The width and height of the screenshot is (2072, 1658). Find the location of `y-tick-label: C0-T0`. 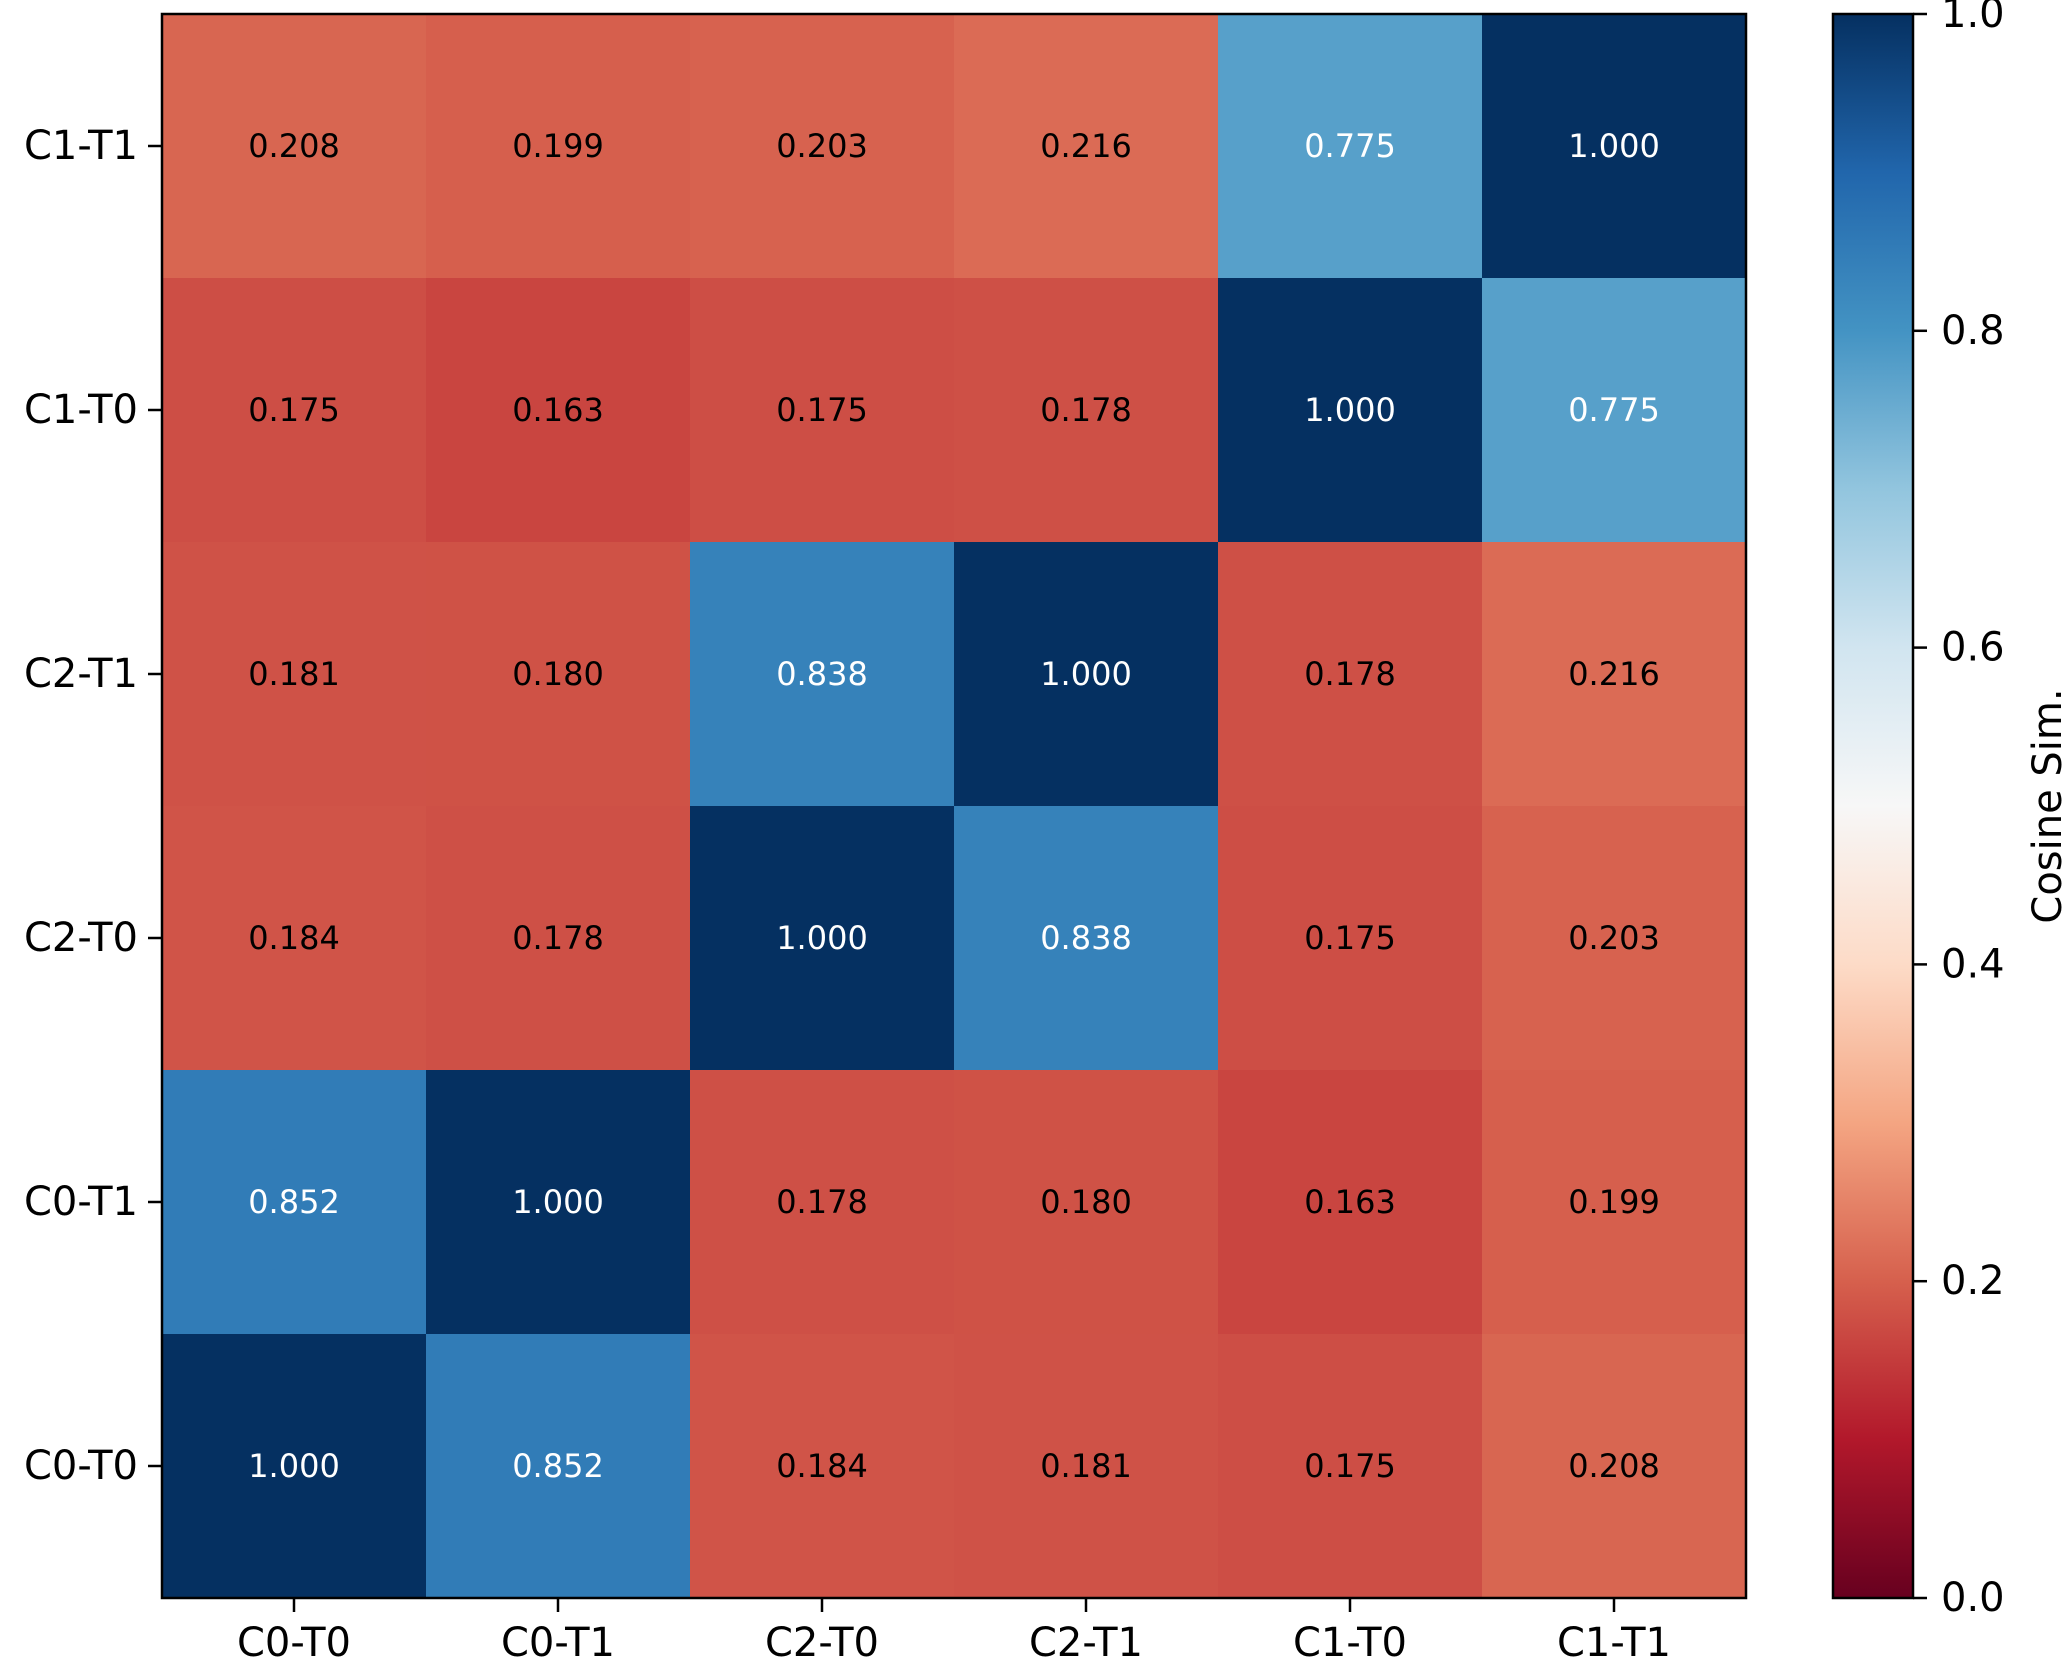

y-tick-label: C0-T0 is located at coordinates (81, 1466).